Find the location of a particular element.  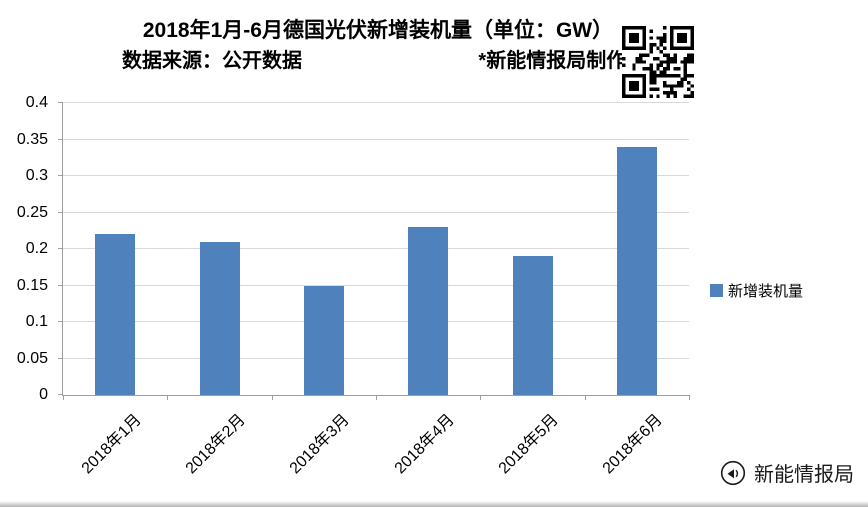

data-source-label: 数据来源：公开数据 is located at coordinates (212, 61).